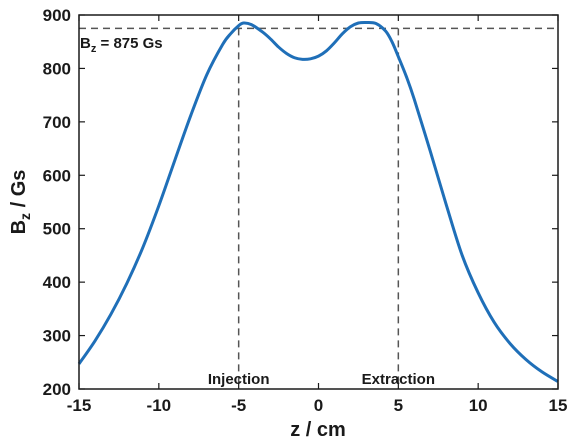  Describe the element at coordinates (239, 379) in the screenshot. I see `reference-label: Injection` at that location.